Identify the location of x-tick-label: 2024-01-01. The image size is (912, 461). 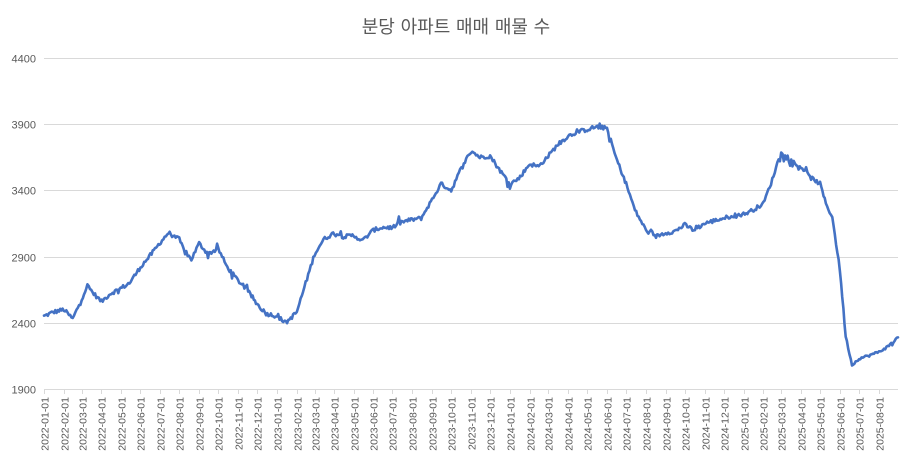
(512, 424).